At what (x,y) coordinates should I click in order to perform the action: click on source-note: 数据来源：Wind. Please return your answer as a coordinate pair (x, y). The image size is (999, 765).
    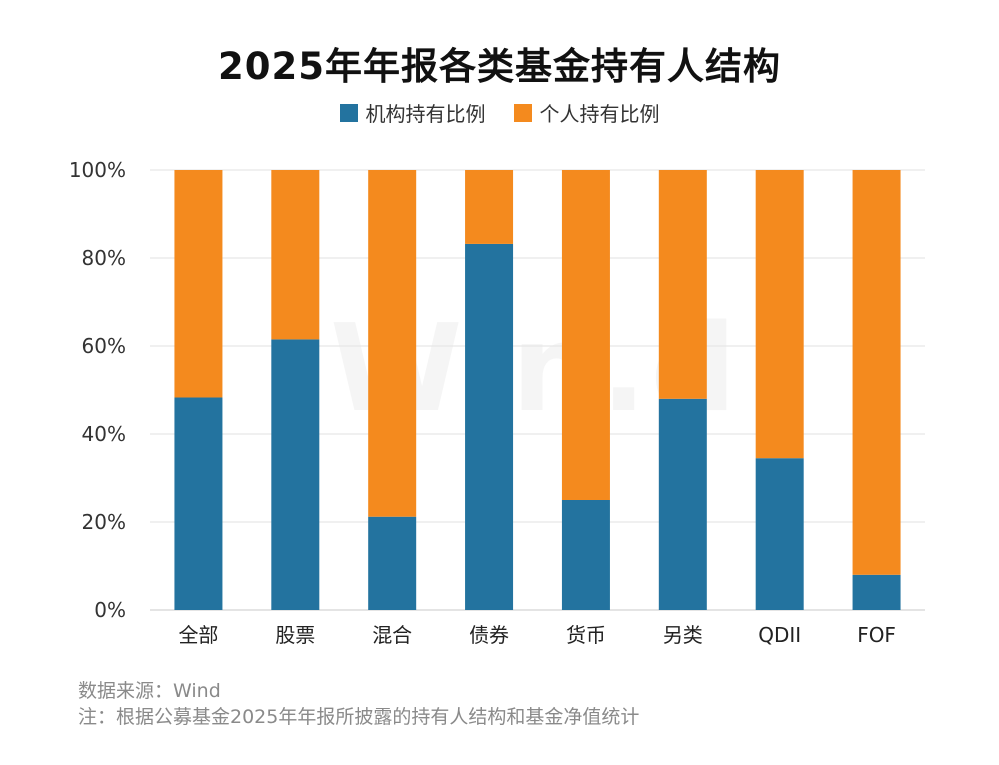
    Looking at the image, I should click on (149, 691).